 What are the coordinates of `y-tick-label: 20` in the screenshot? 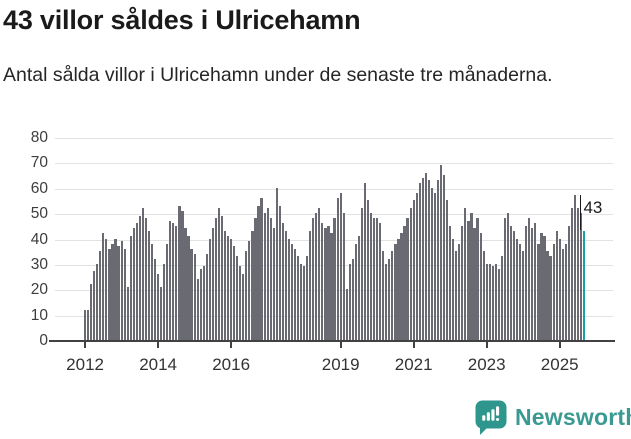 It's located at (39, 290).